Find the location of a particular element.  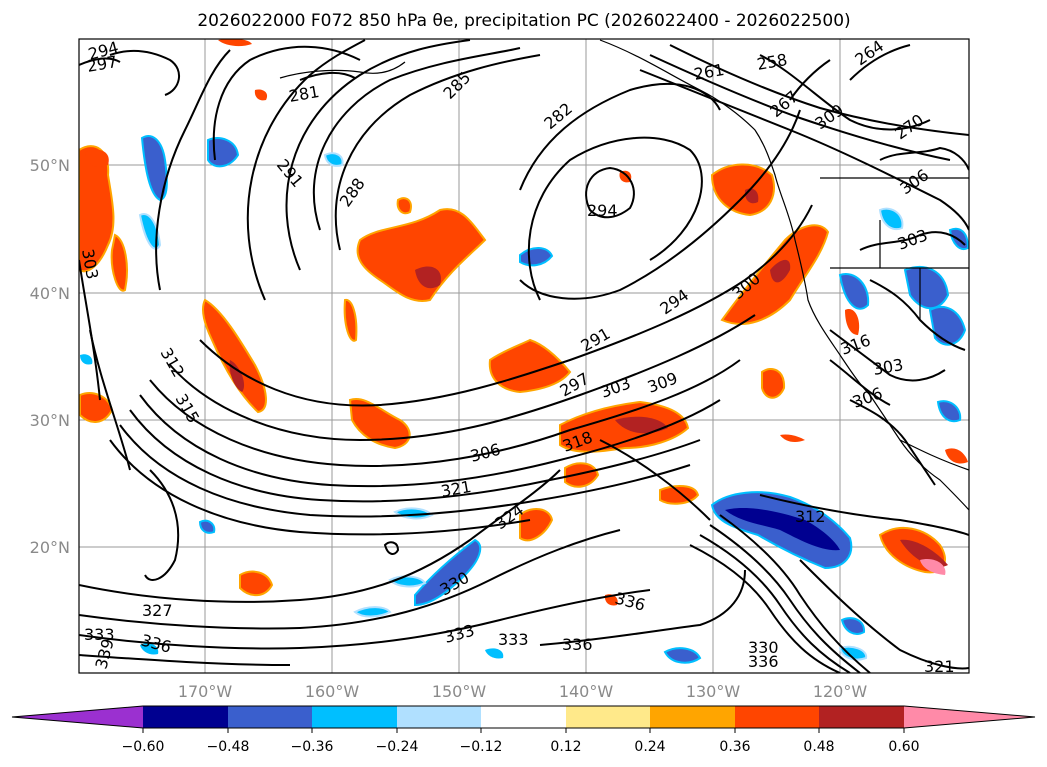

contour-label: 330 is located at coordinates (763, 647).